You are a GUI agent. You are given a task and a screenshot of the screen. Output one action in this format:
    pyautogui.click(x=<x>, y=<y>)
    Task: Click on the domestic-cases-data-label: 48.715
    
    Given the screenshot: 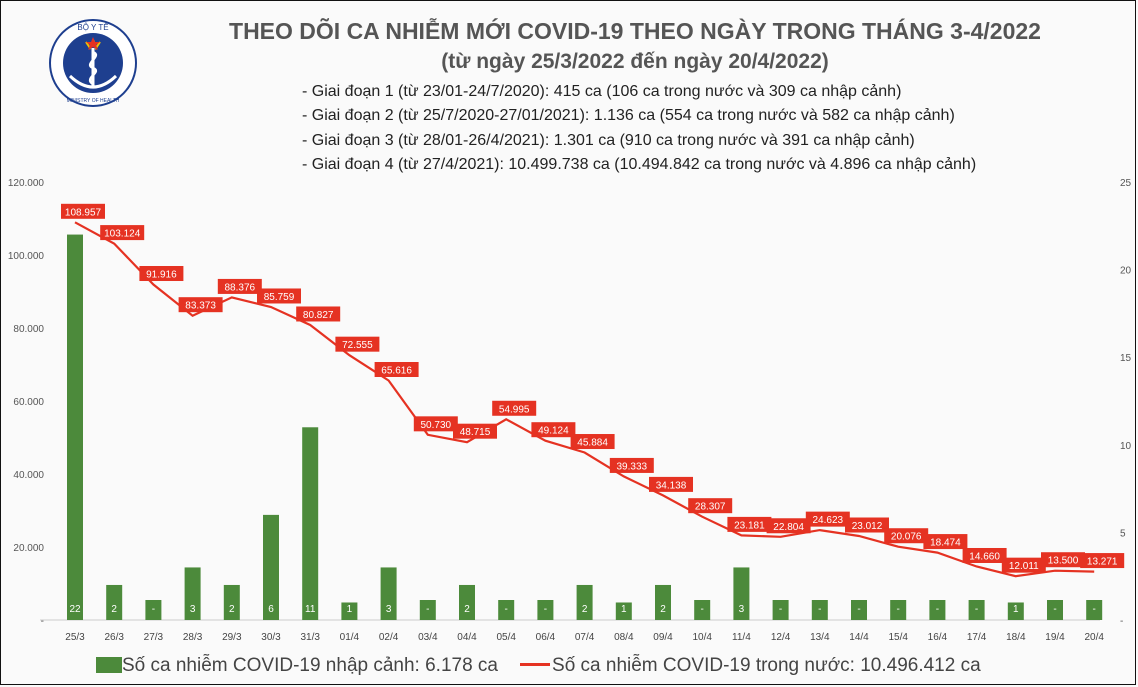 What is the action you would take?
    pyautogui.click(x=475, y=432)
    